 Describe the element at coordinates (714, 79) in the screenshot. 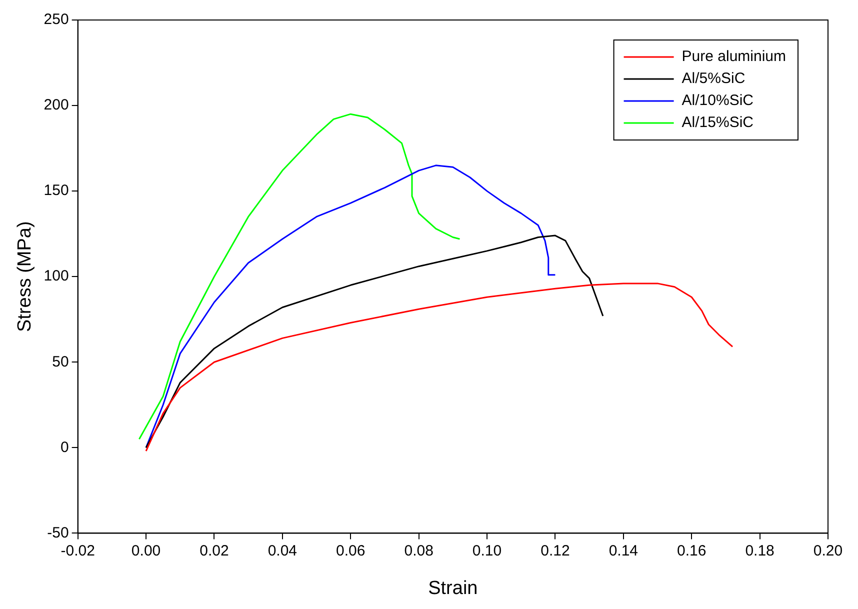

I see `legend-label: Al/5%SiC` at that location.